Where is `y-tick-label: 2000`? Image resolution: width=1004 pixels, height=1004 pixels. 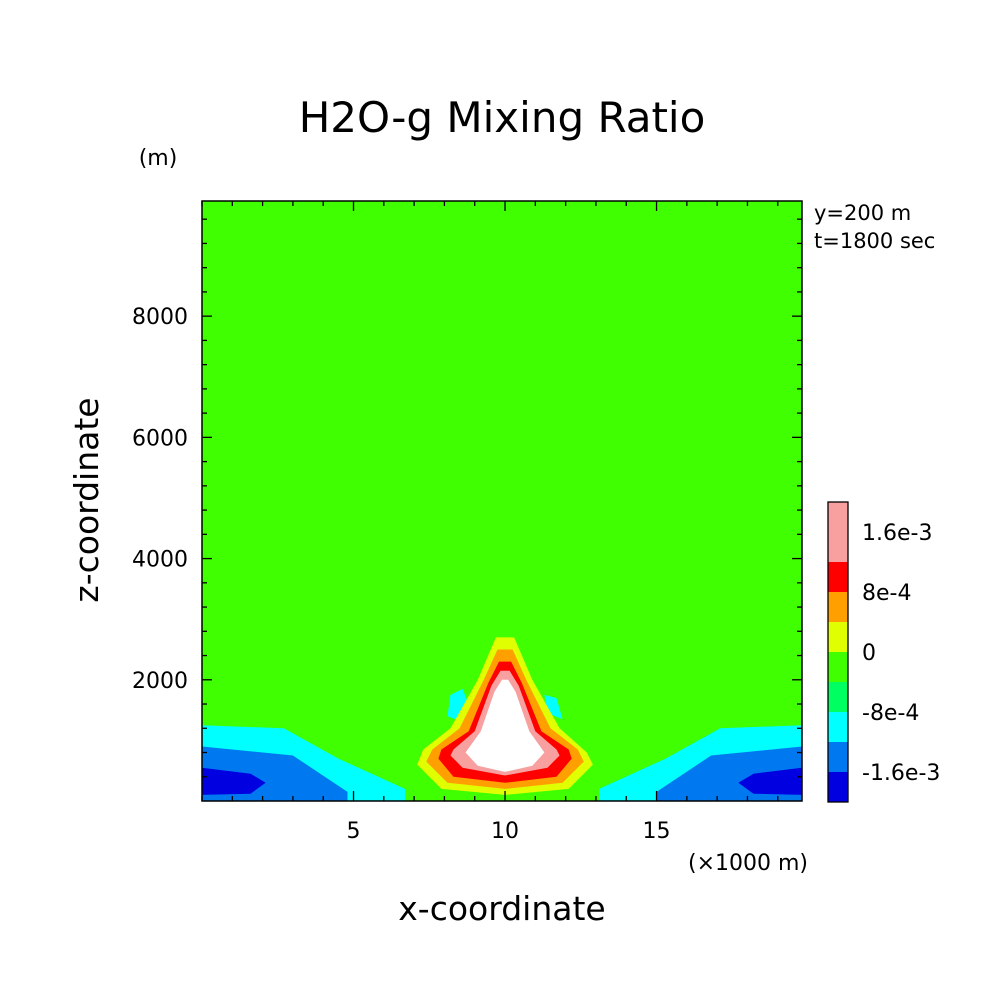 y-tick-label: 2000 is located at coordinates (160, 681).